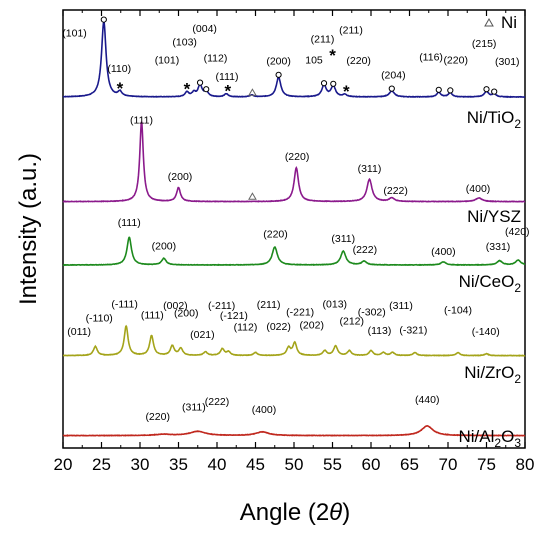  Describe the element at coordinates (494, 216) in the screenshot. I see `series-name-ysz: Ni/YSZ` at that location.